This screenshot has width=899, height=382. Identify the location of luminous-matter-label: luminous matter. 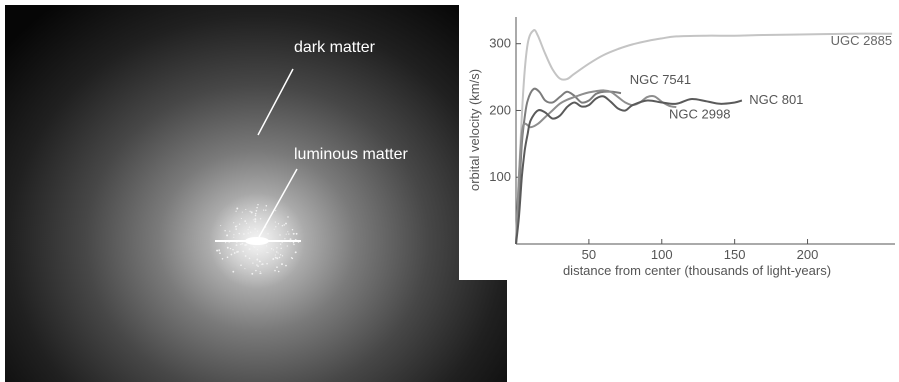
(351, 154).